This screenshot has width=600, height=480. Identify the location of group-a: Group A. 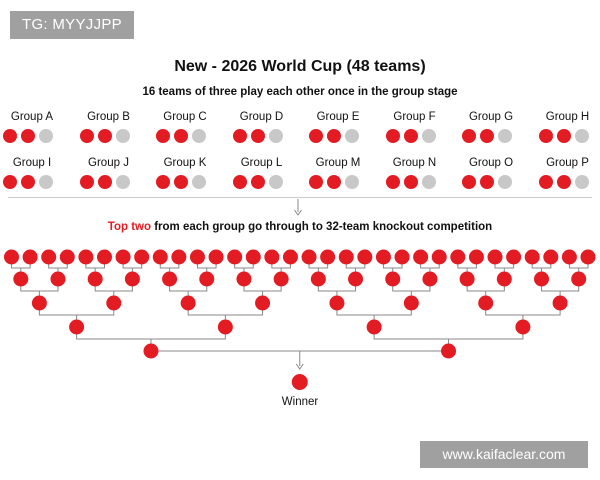
(32, 131).